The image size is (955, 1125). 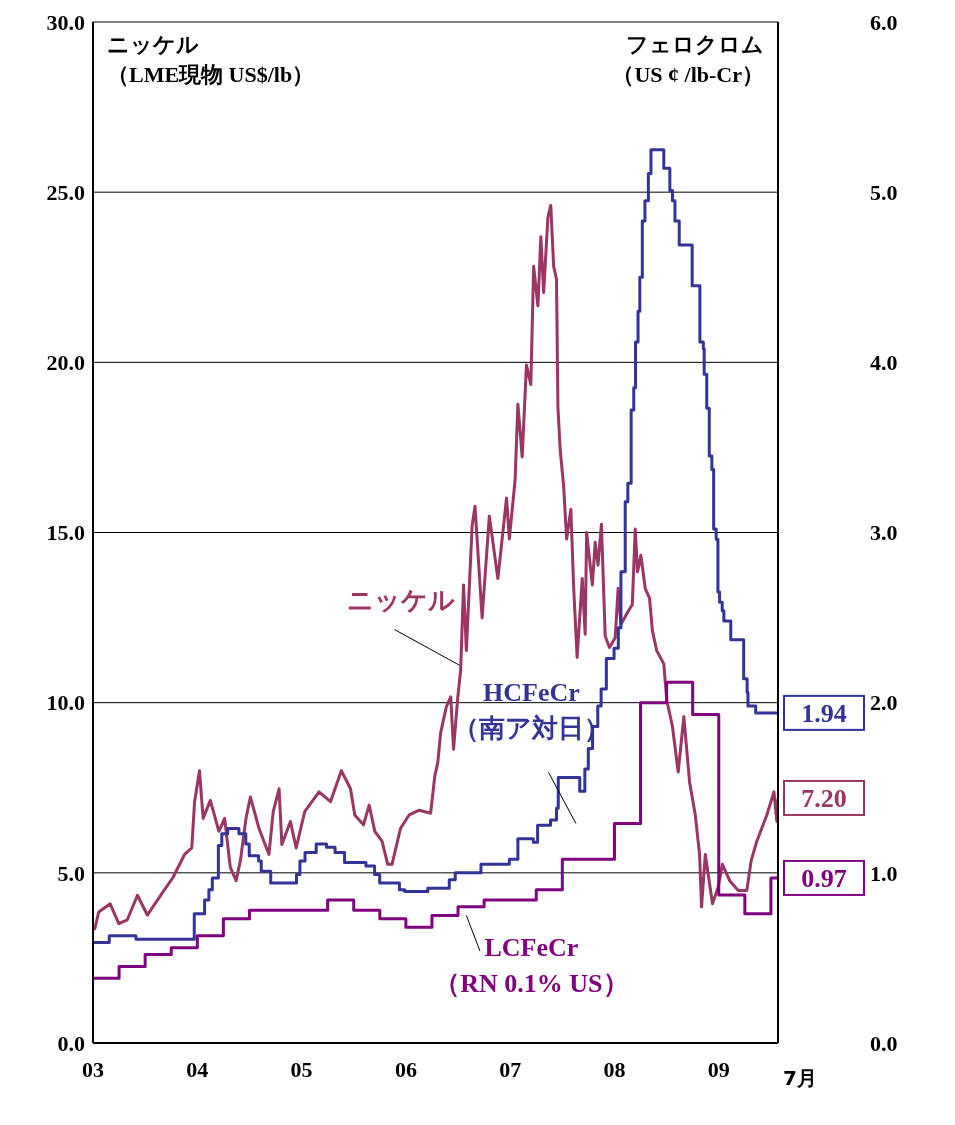 I want to click on y-tick-label: 0.0, so click(x=71, y=1043).